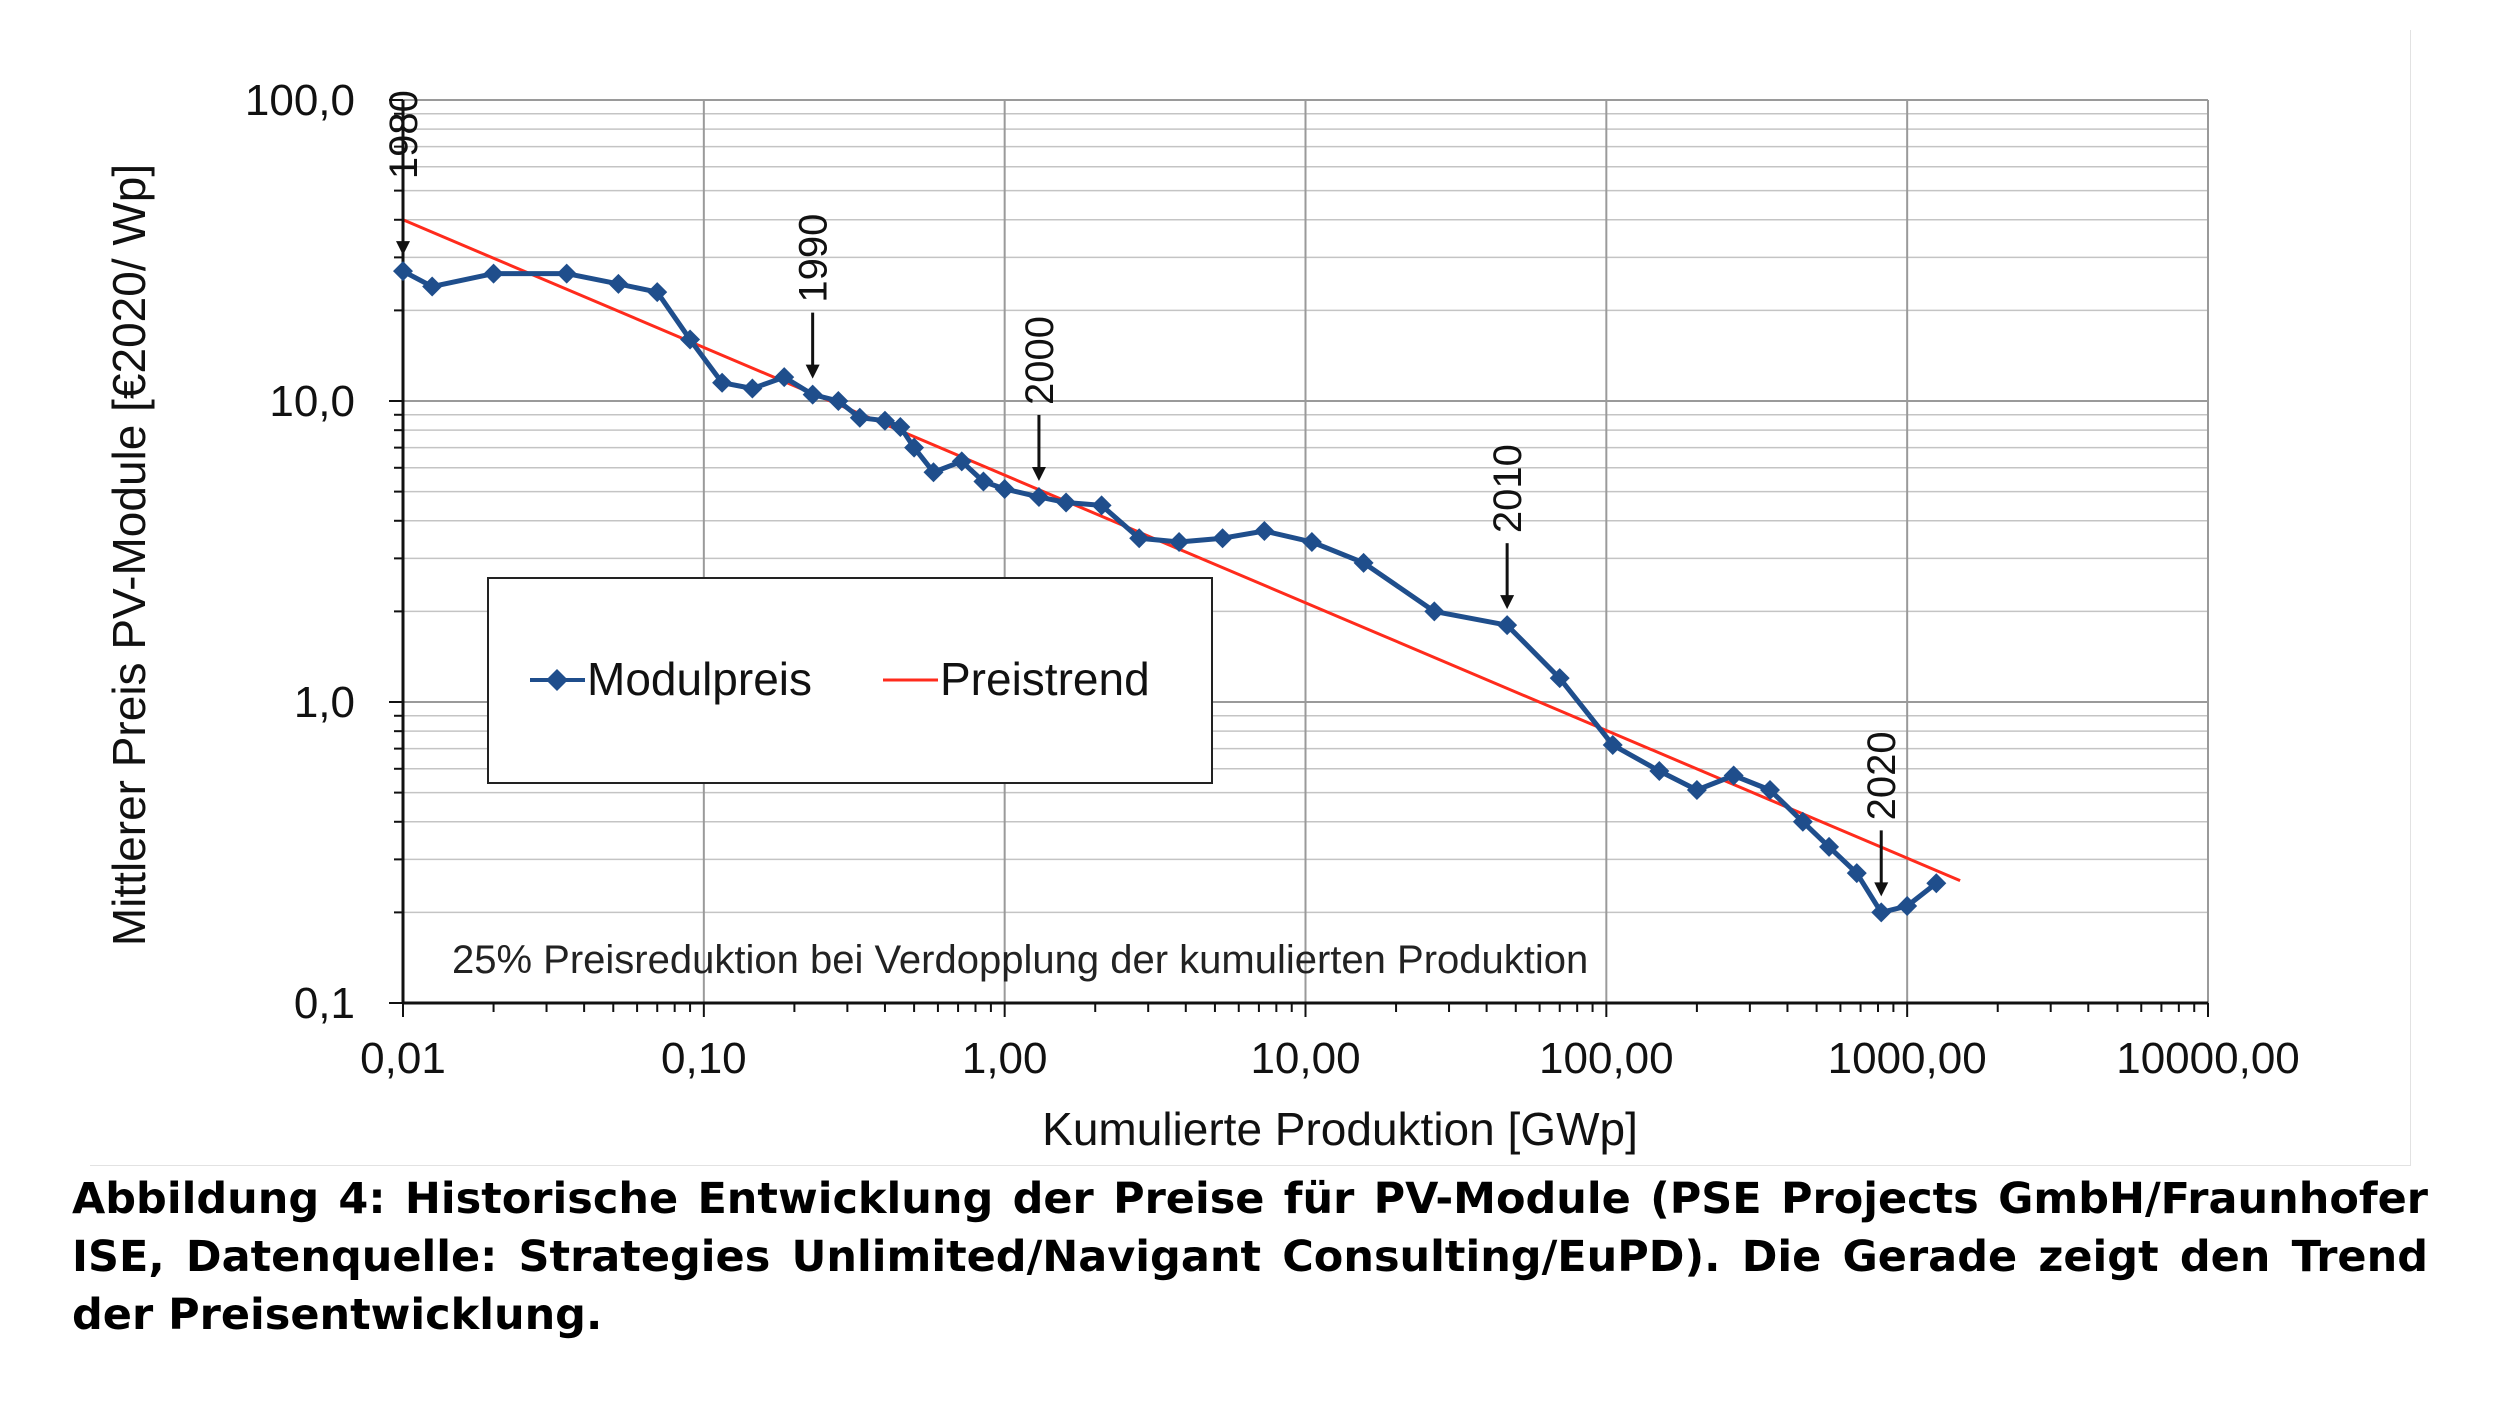 This screenshot has width=2500, height=1403. Describe the element at coordinates (403, 1058) in the screenshot. I see `x-tick-label: 0,01` at that location.